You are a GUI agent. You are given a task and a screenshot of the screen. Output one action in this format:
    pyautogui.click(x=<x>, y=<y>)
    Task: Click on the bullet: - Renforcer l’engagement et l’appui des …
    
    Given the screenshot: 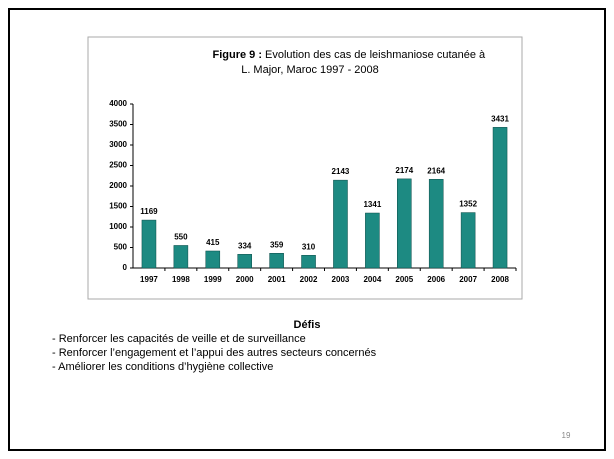 What is the action you would take?
    pyautogui.click(x=214, y=353)
    